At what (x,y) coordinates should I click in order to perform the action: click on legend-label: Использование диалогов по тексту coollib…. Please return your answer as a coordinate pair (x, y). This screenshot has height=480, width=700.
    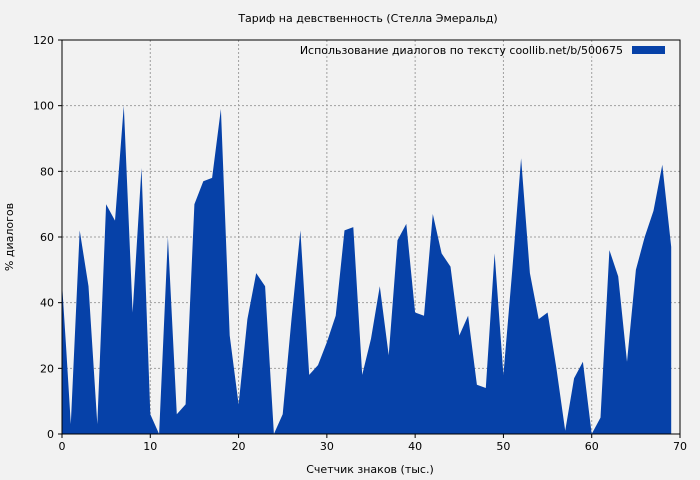
    Looking at the image, I should click on (461, 50).